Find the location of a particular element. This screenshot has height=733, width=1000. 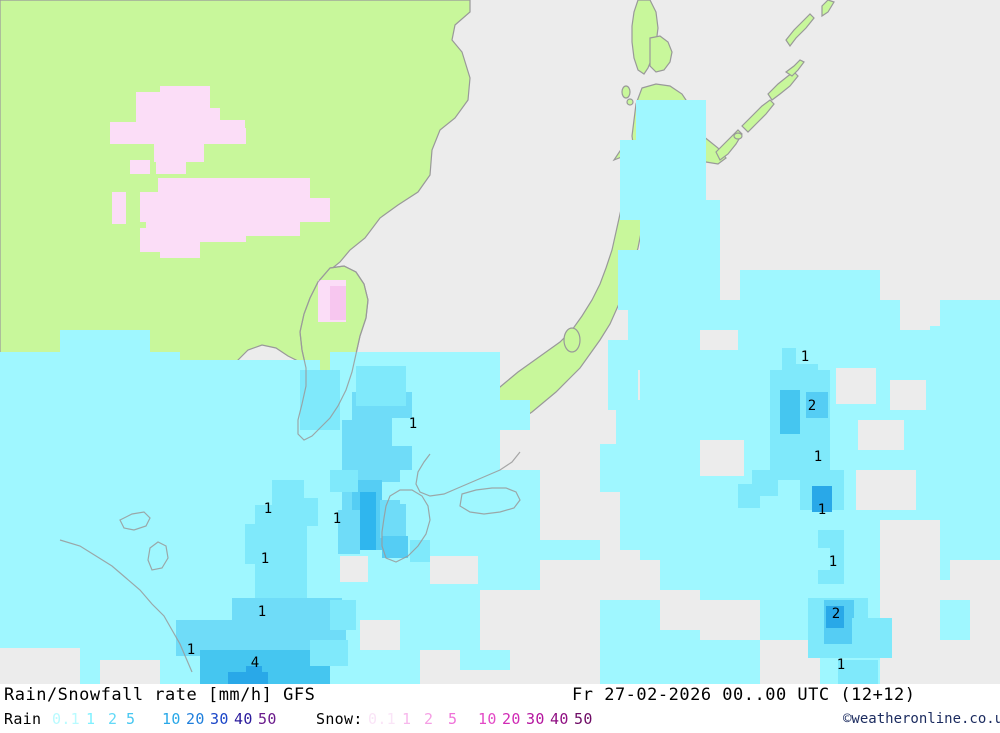

rain-legend-label: Rain is located at coordinates (23, 719).